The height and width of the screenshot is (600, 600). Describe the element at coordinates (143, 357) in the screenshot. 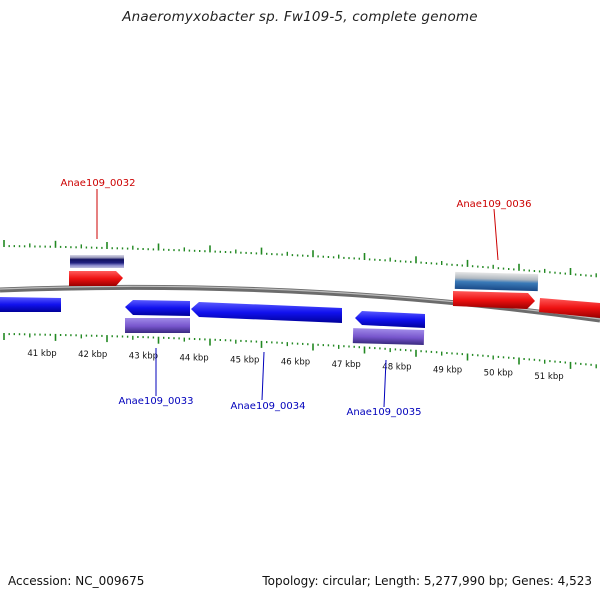

I see `kbp-label: 43 kbp` at that location.